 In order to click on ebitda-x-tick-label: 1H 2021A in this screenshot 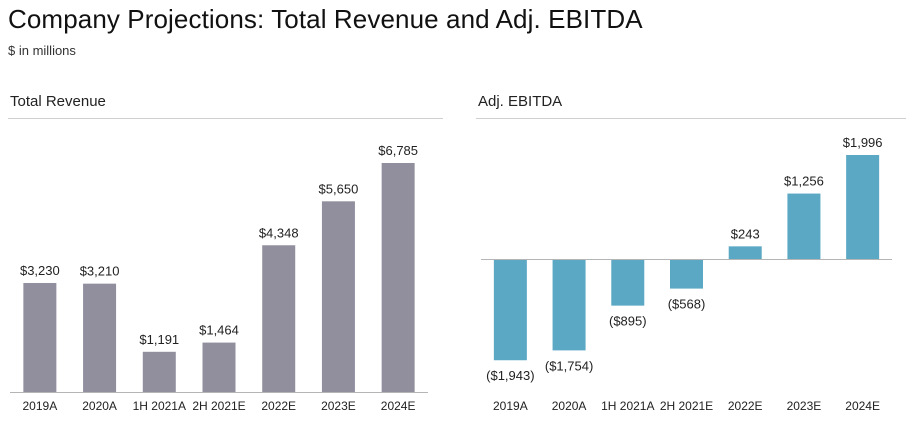, I will do `click(627, 406)`.